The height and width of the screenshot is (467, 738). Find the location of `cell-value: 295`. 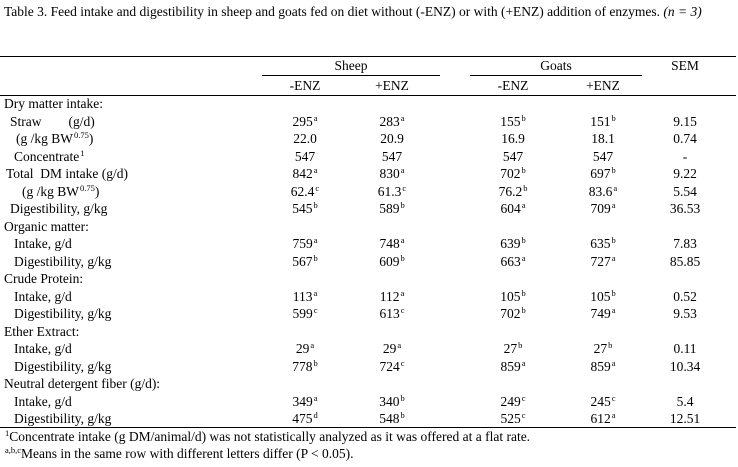

cell-value: 295 is located at coordinates (302, 121).